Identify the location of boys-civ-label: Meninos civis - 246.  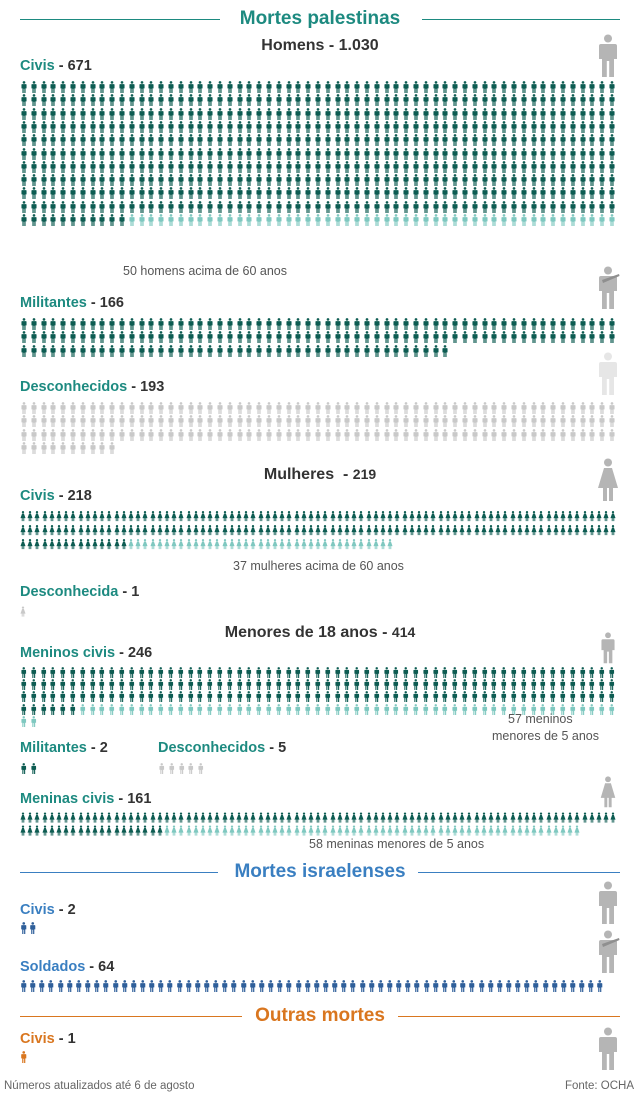
(86, 653).